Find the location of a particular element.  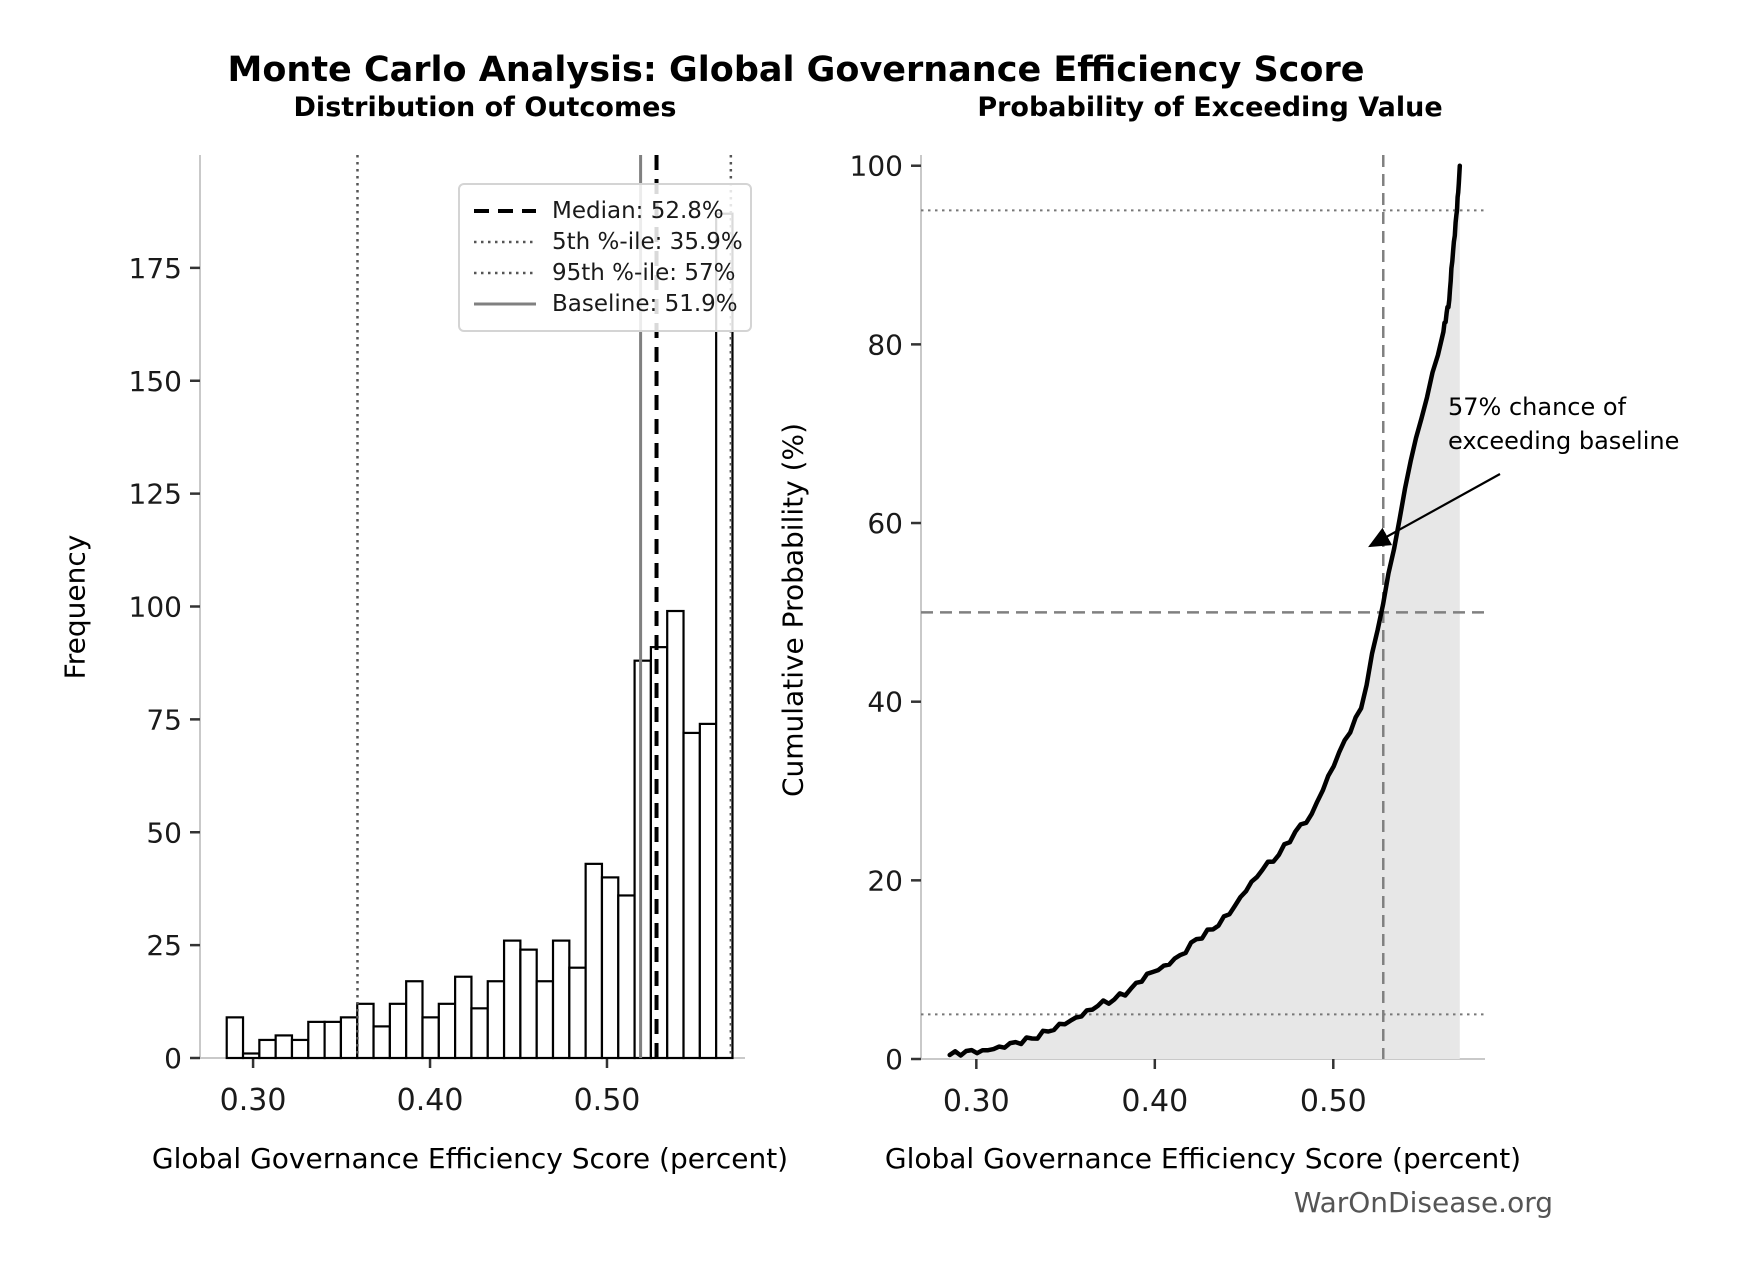

legend-row: Baseline: 51.9% is located at coordinates (606, 304).